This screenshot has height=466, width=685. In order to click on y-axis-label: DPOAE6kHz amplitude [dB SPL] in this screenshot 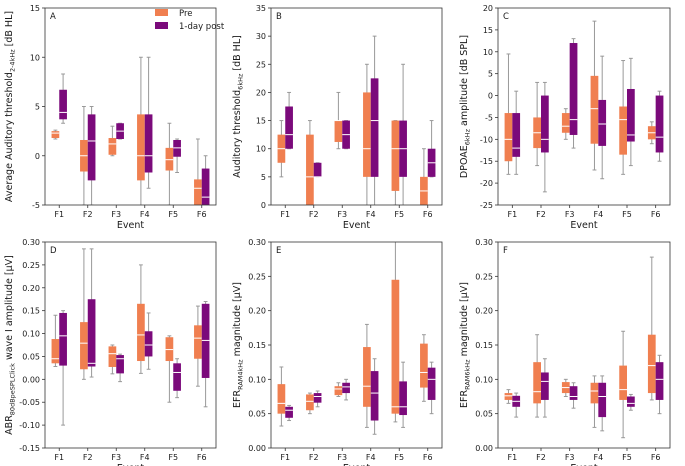, I will do `click(465, 106)`.